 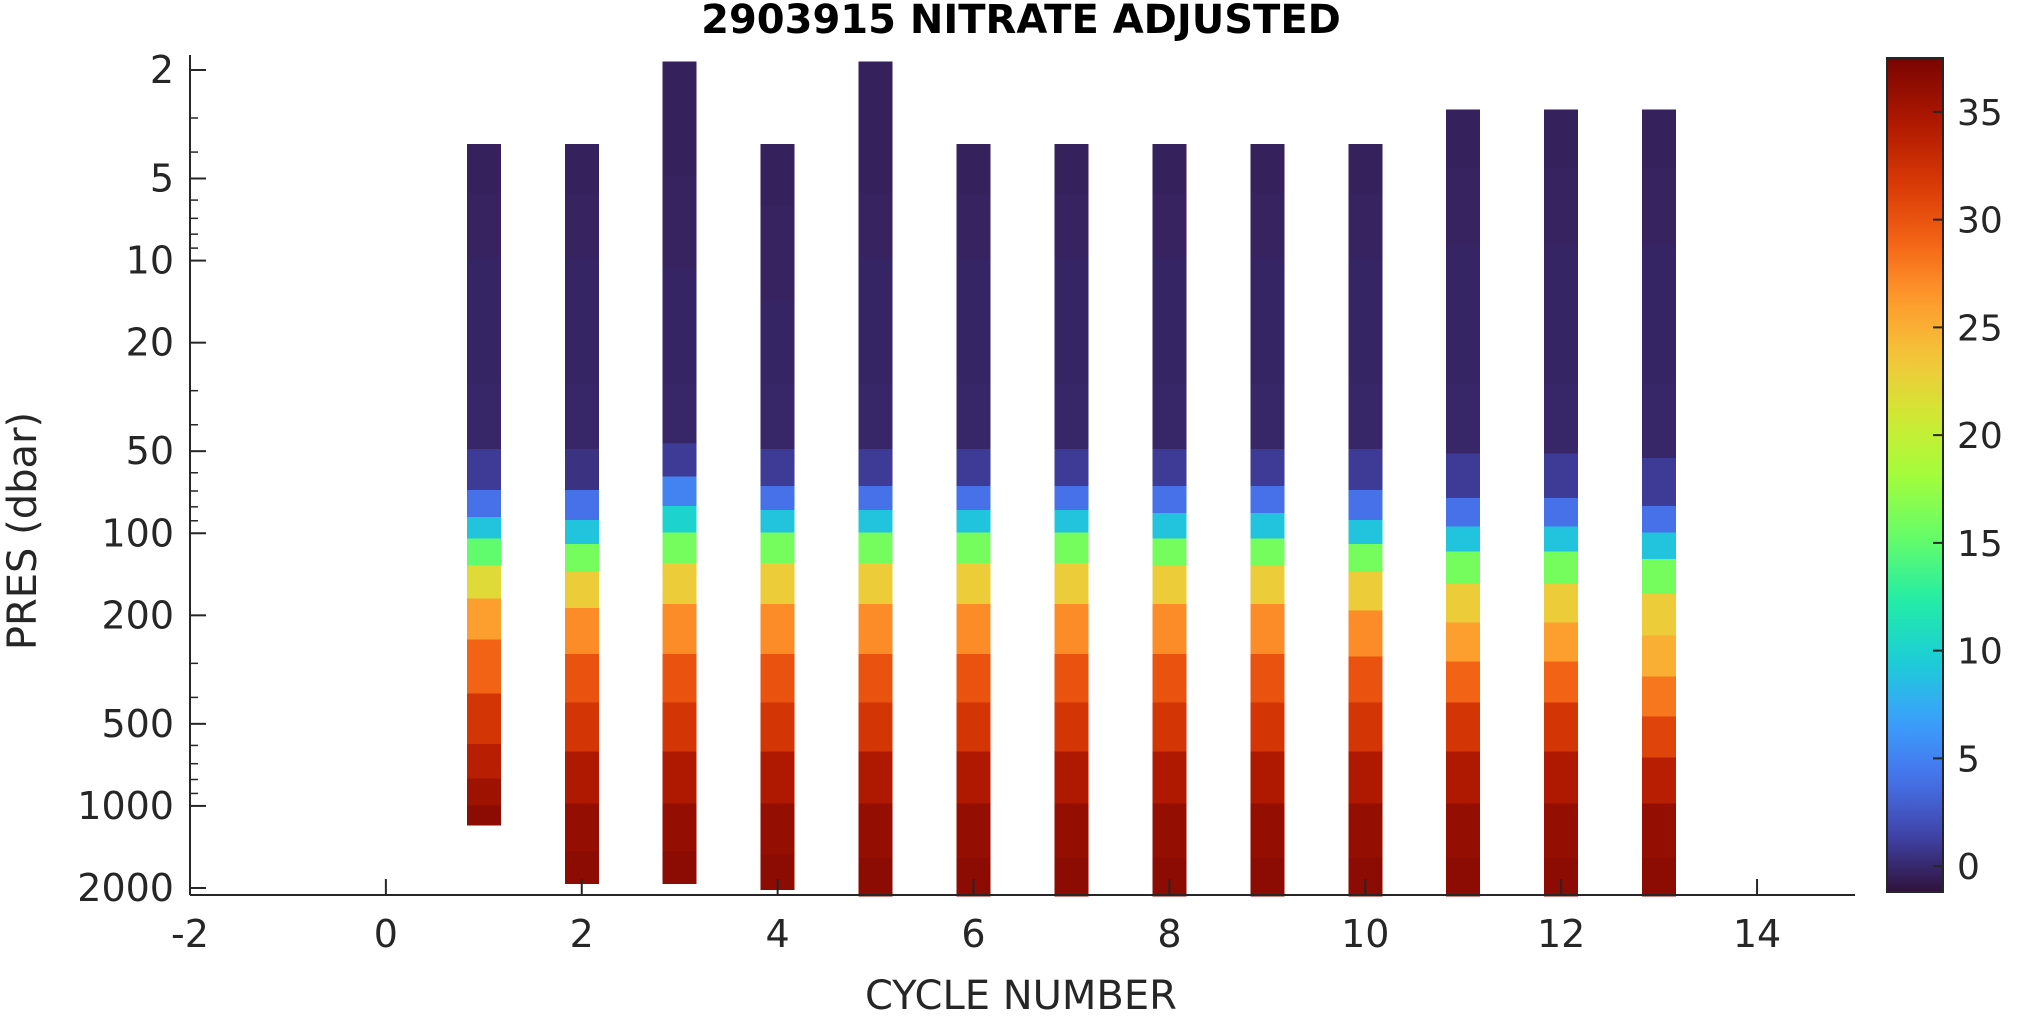 What do you see at coordinates (1915, 475) in the screenshot?
I see `colorbar-gradient` at bounding box center [1915, 475].